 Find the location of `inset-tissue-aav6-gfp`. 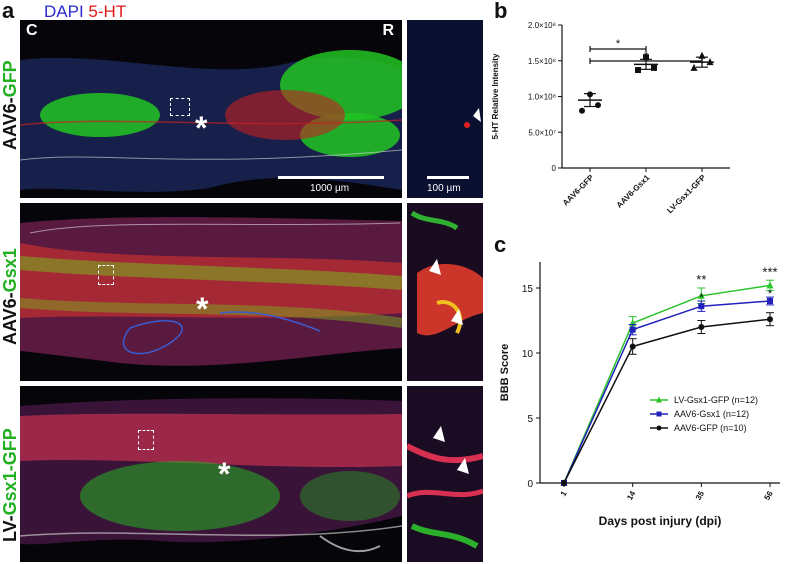

inset-tissue-aav6-gfp is located at coordinates (445, 109).